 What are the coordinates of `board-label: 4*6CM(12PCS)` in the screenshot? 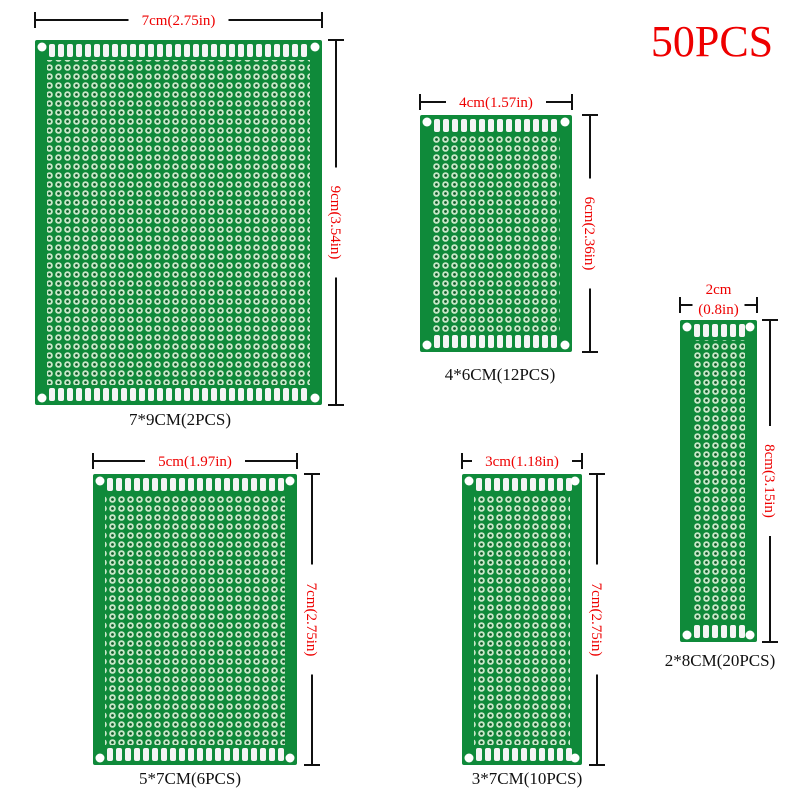 It's located at (500, 374).